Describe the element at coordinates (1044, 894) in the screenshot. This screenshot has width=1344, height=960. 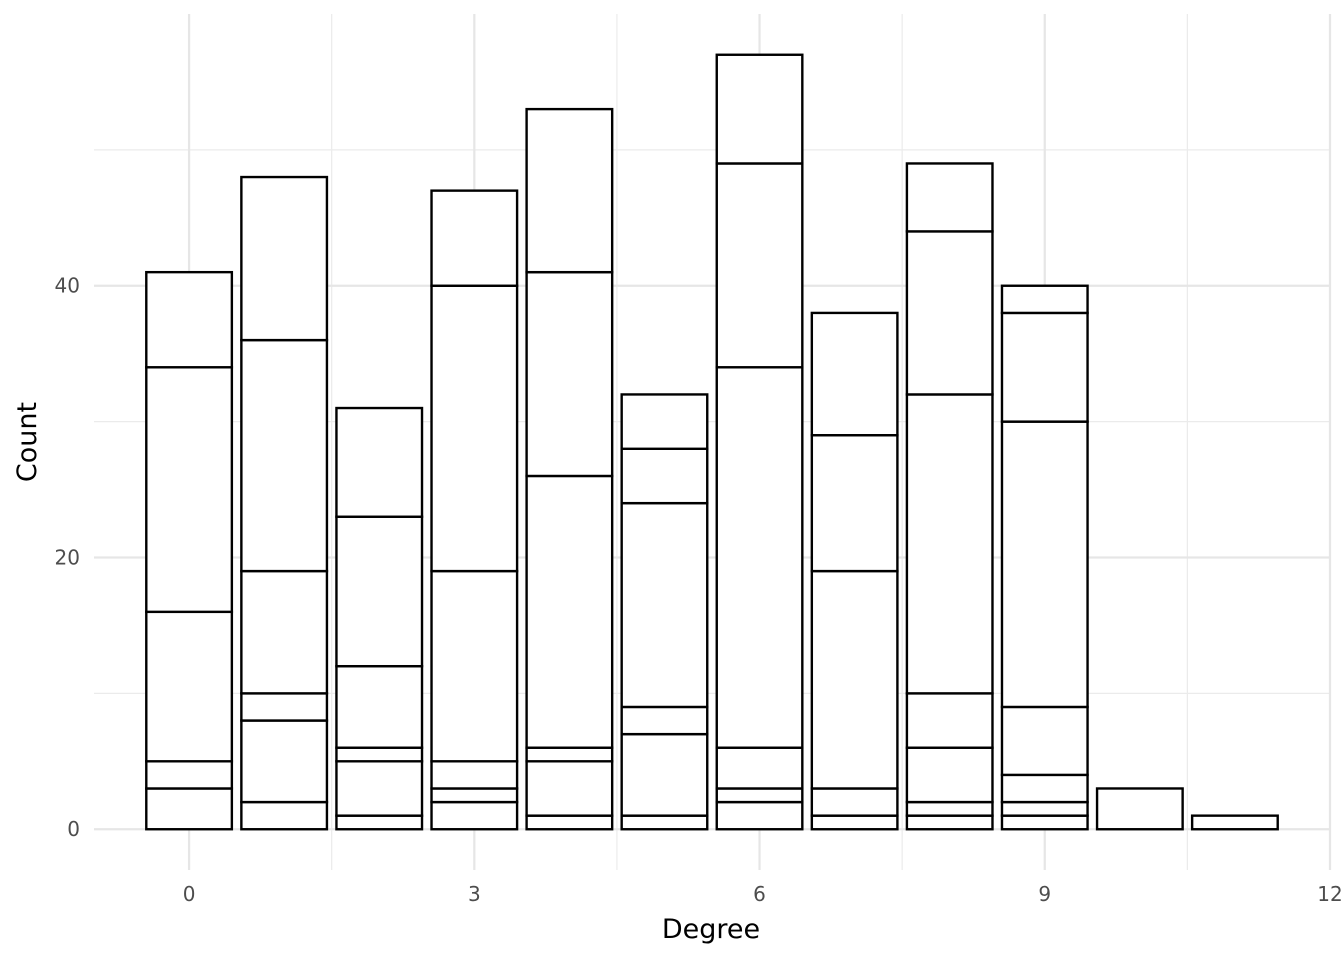
I see `x-tick-label: 9` at that location.